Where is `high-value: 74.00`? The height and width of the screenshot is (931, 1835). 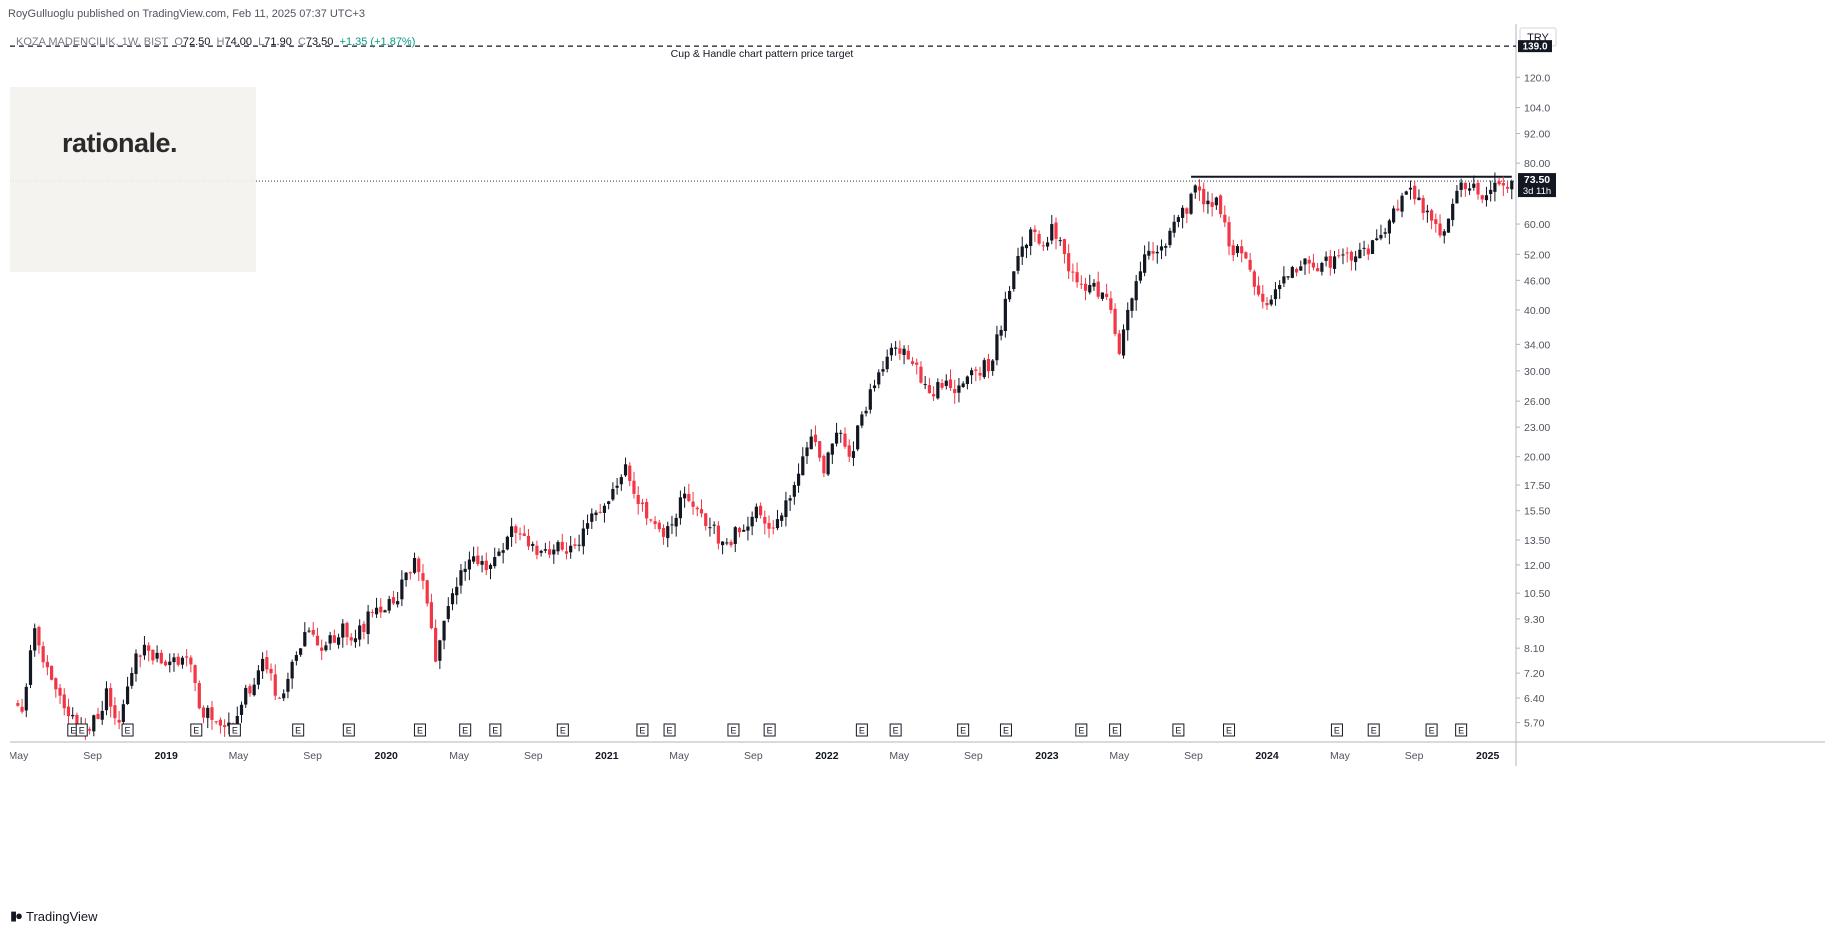
high-value: 74.00 is located at coordinates (238, 42).